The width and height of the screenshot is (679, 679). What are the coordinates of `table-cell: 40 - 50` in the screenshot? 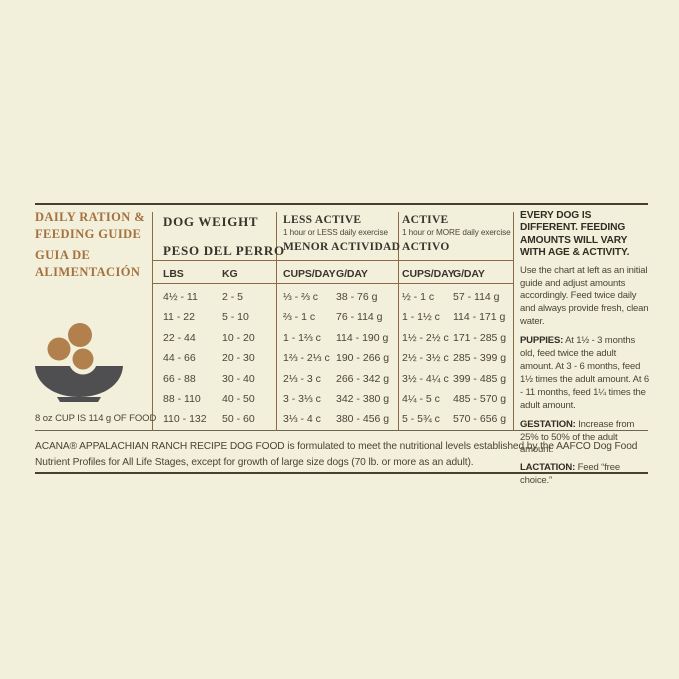 It's located at (238, 398).